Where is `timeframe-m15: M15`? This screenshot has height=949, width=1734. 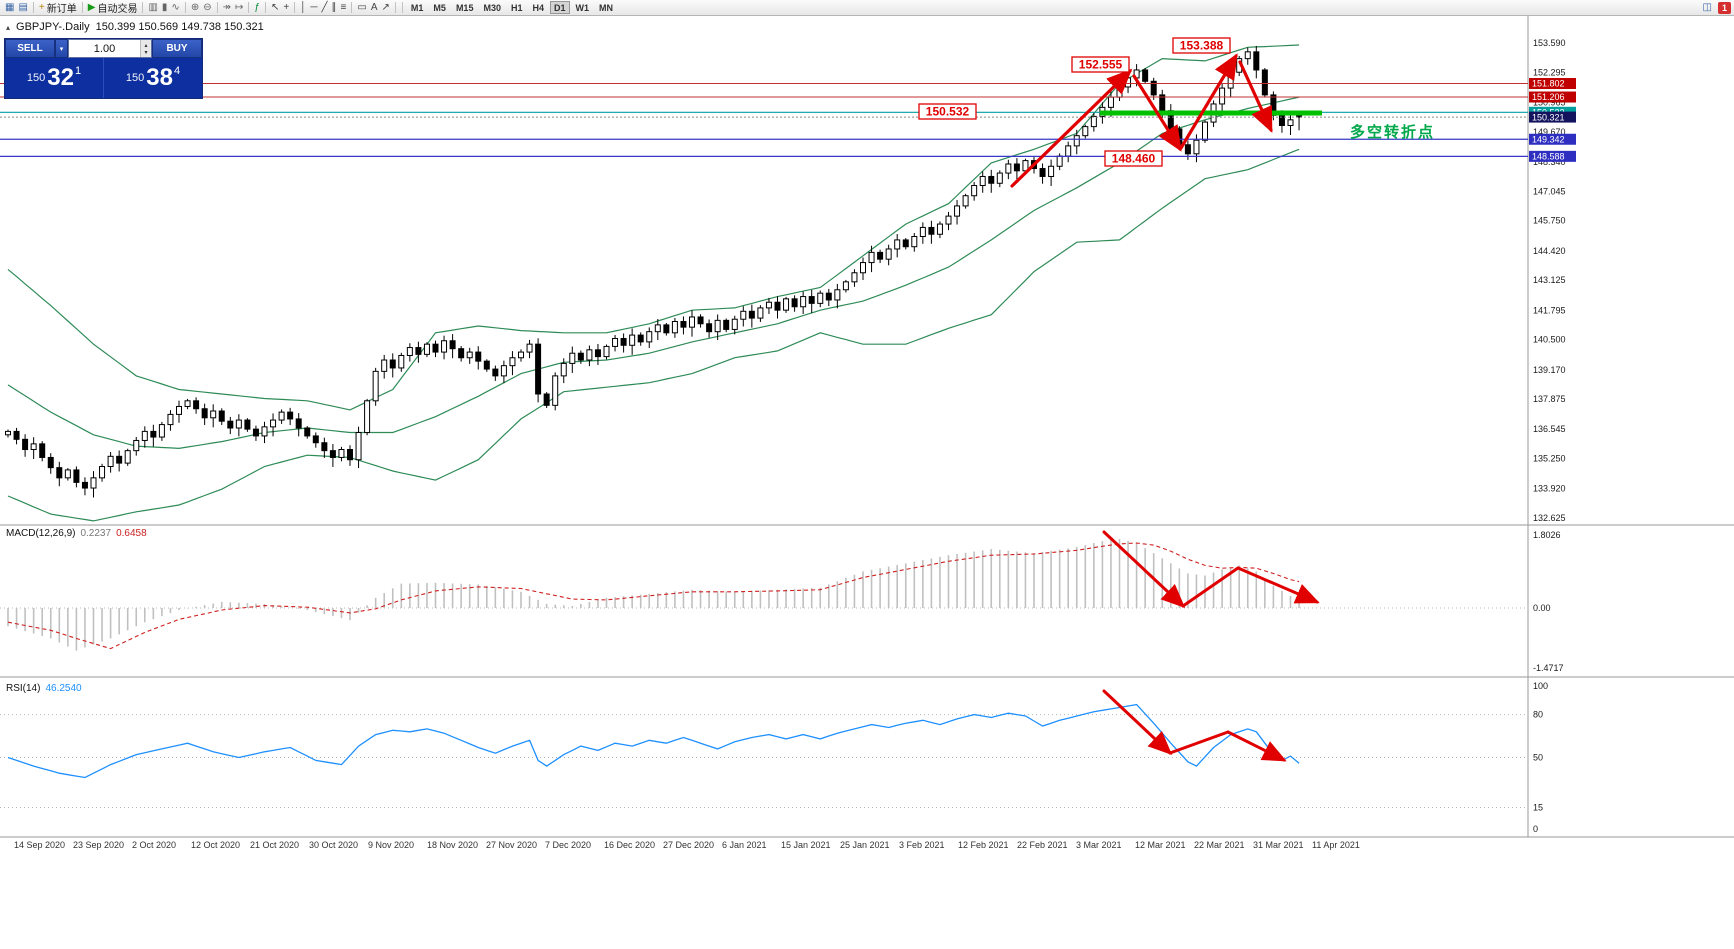
timeframe-m15: M15 is located at coordinates (464, 8).